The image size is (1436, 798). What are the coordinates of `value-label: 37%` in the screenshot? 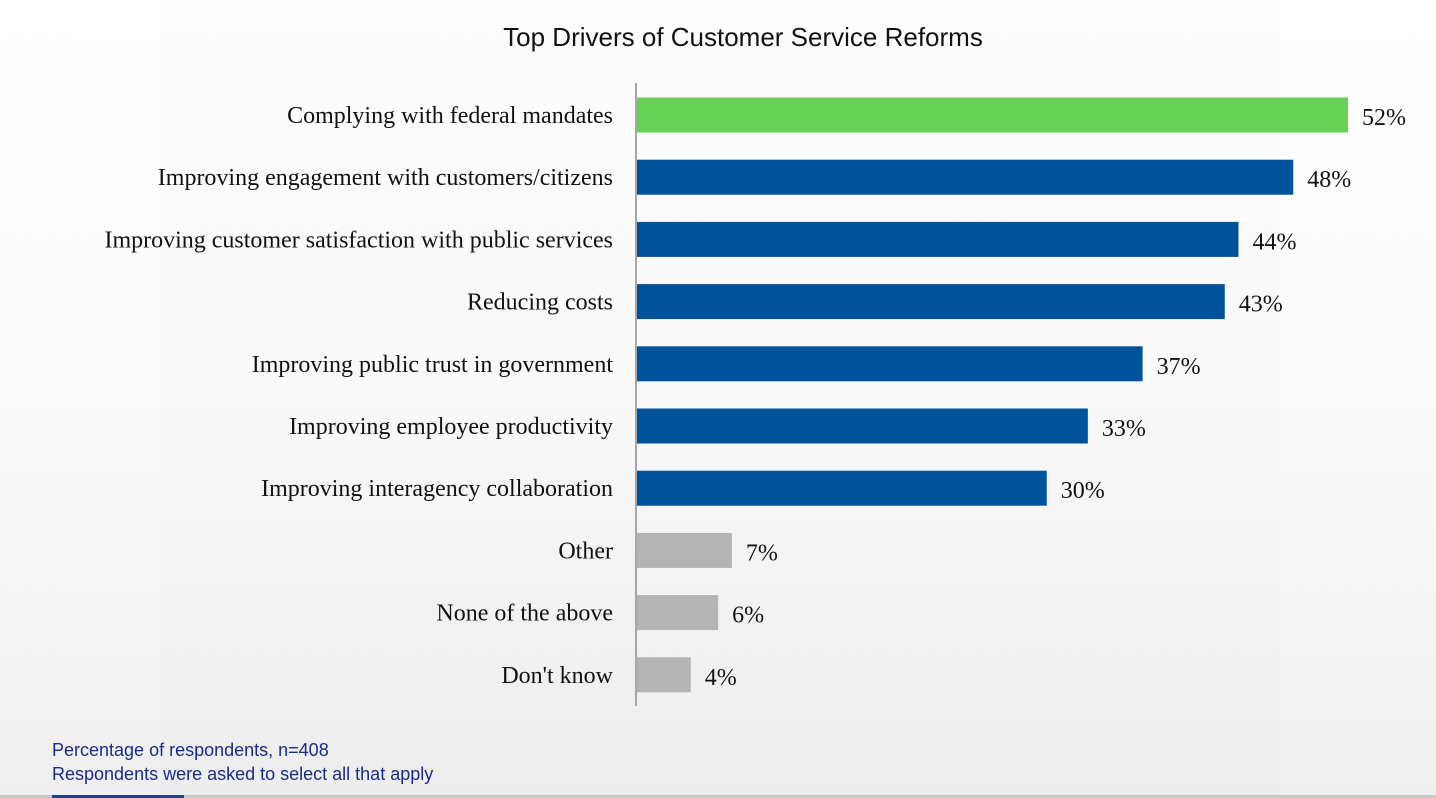 It's located at (1179, 367).